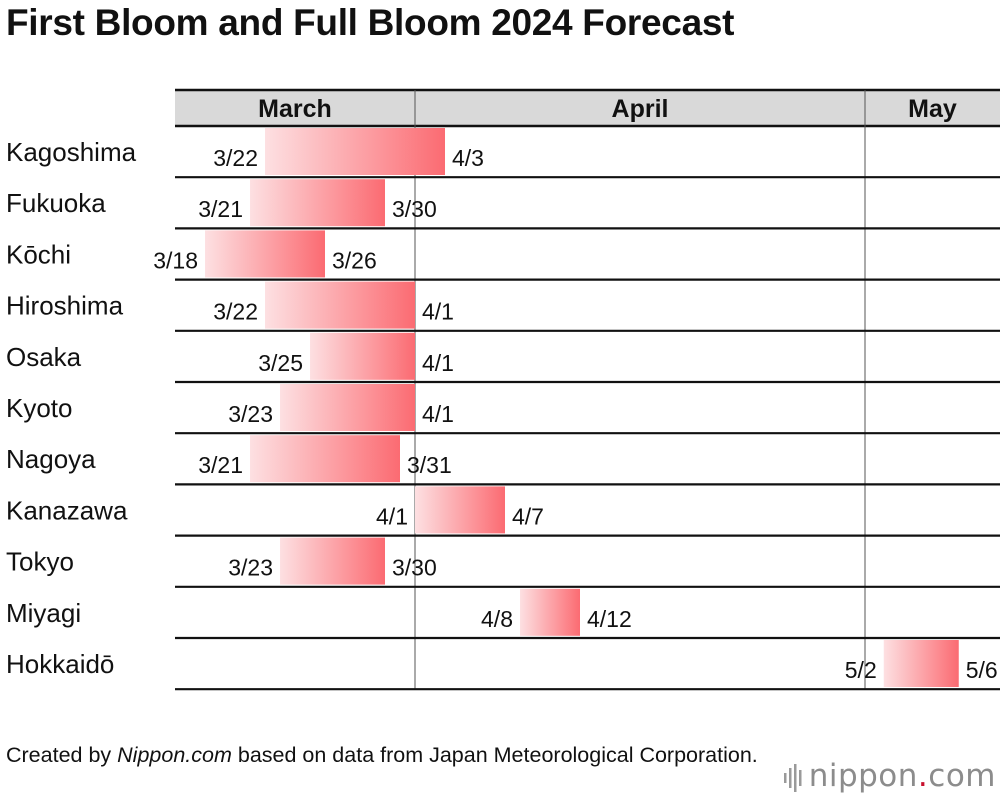  Describe the element at coordinates (503, 153) in the screenshot. I see `city-row: Kagoshima 3/22 4/3` at that location.